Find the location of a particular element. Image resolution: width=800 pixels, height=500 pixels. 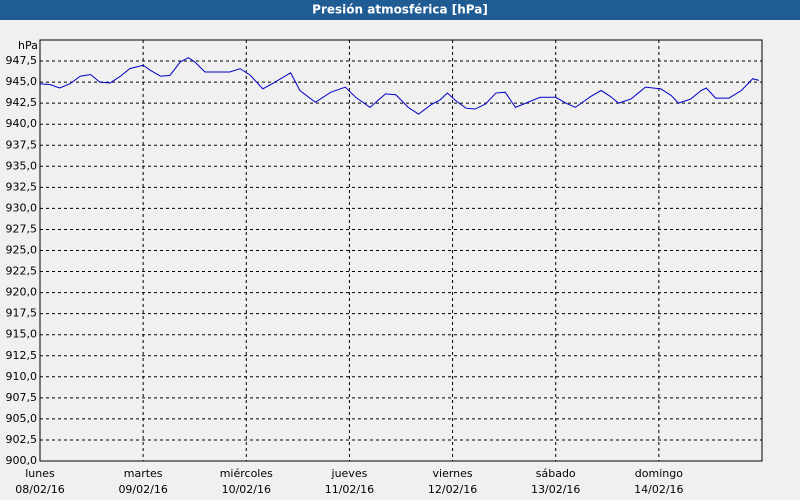

x-tick-label: sábado is located at coordinates (556, 473).